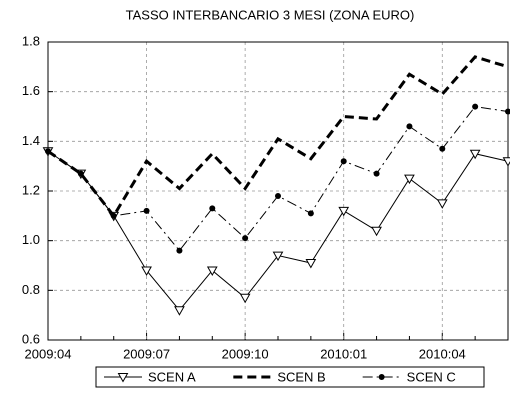 The image size is (510, 412). I want to click on legend-box, so click(290, 377).